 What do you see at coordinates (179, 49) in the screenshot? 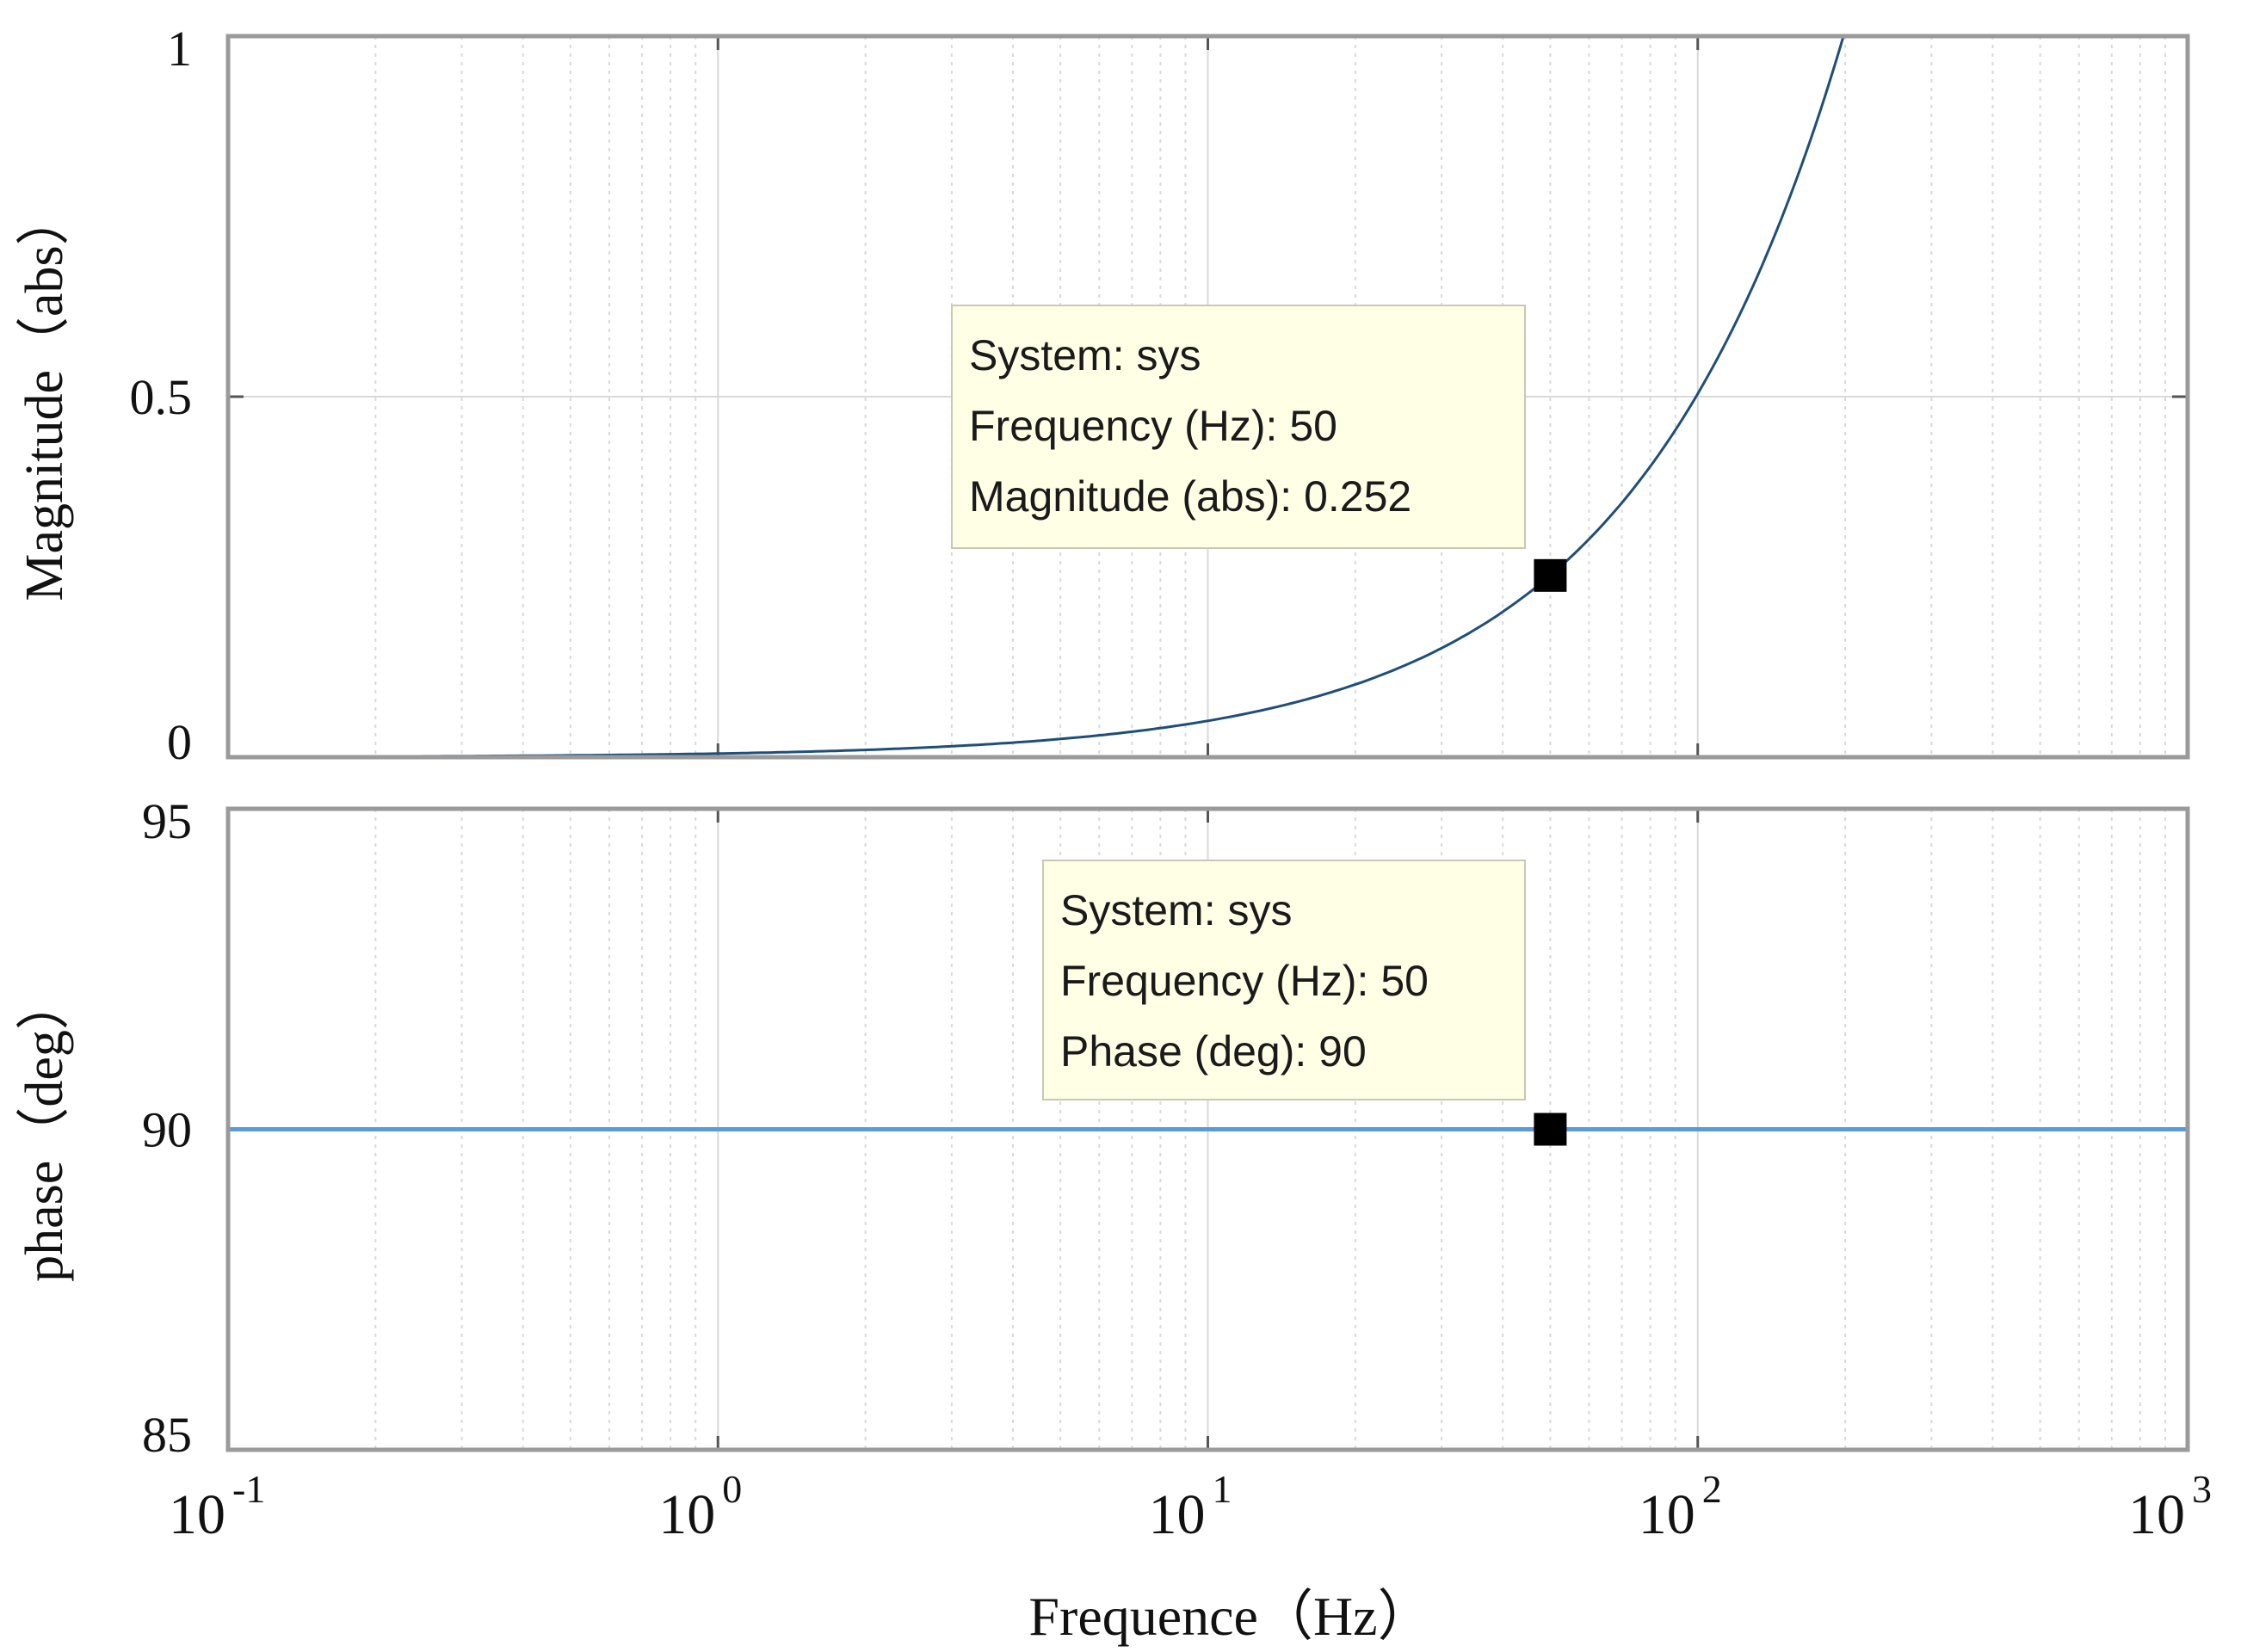
I see `y-tick-label: 1` at bounding box center [179, 49].